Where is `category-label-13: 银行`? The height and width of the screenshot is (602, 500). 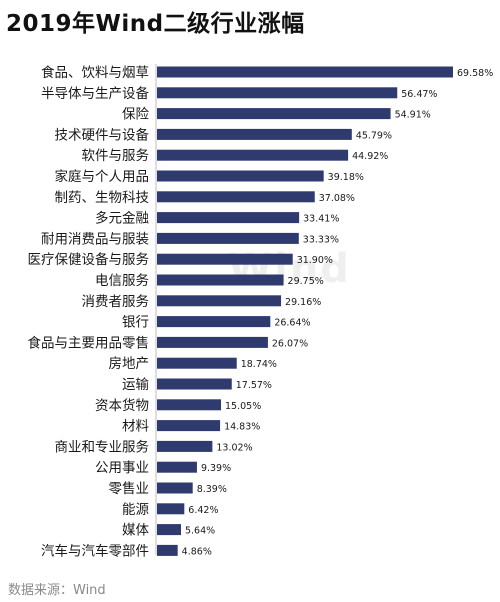
category-label-13: 银行 is located at coordinates (135, 323).